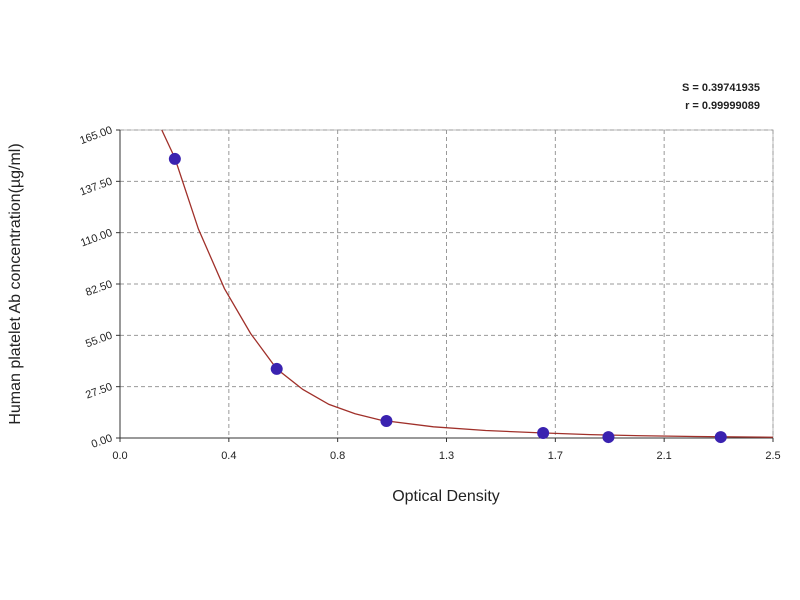 The width and height of the screenshot is (800, 600). What do you see at coordinates (337, 456) in the screenshot?
I see `x-tick-label: 0.8` at bounding box center [337, 456].